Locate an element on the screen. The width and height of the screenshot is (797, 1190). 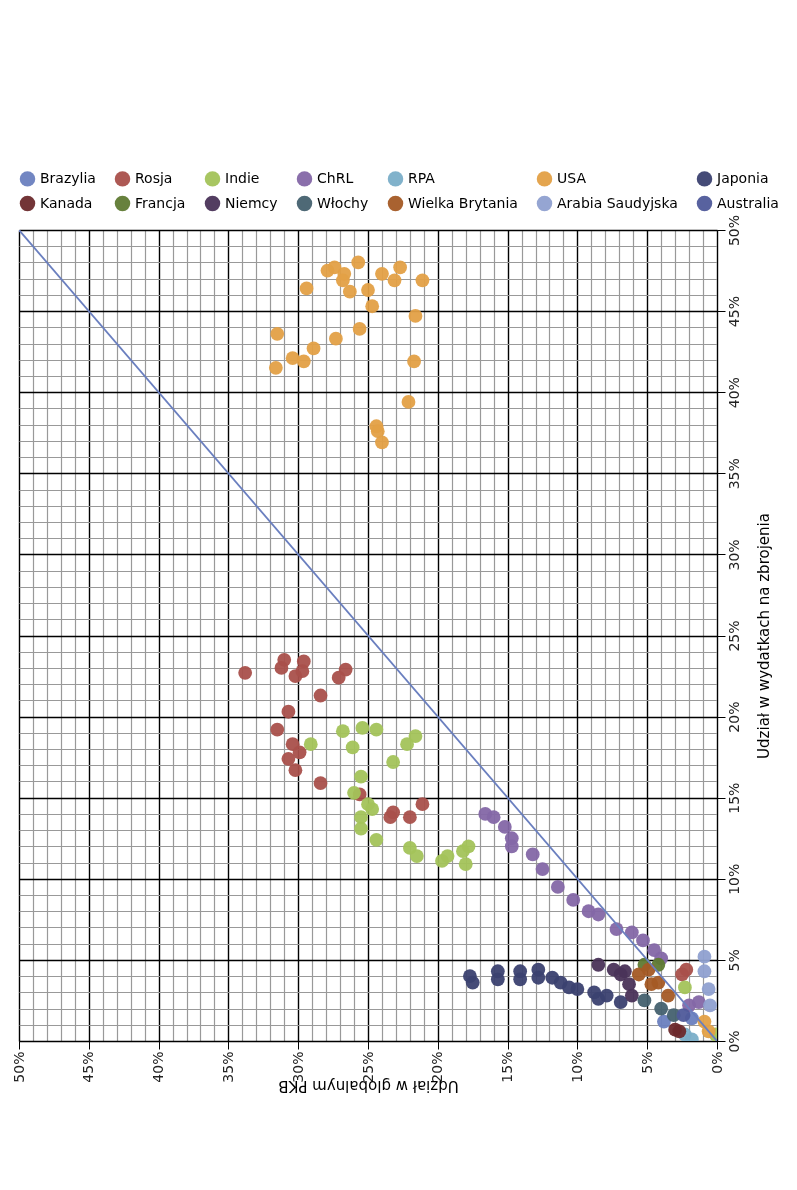
y-tick-label: 10% is located at coordinates (733, 879).